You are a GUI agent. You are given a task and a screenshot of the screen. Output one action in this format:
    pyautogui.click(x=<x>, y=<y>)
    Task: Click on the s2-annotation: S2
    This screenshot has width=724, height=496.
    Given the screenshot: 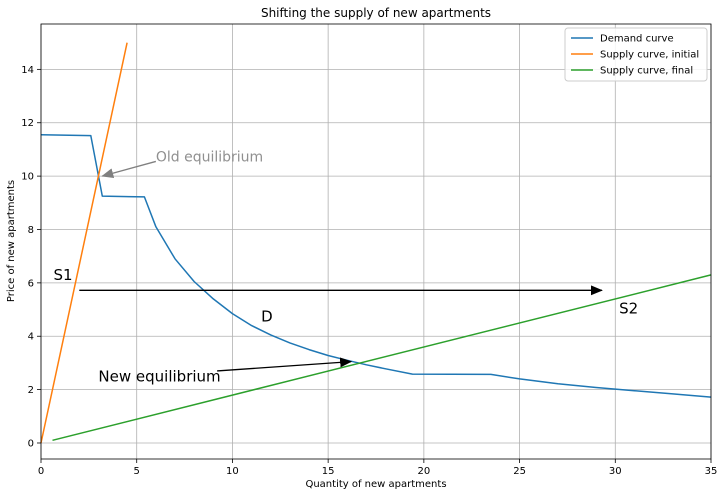 What is the action you would take?
    pyautogui.click(x=628, y=309)
    